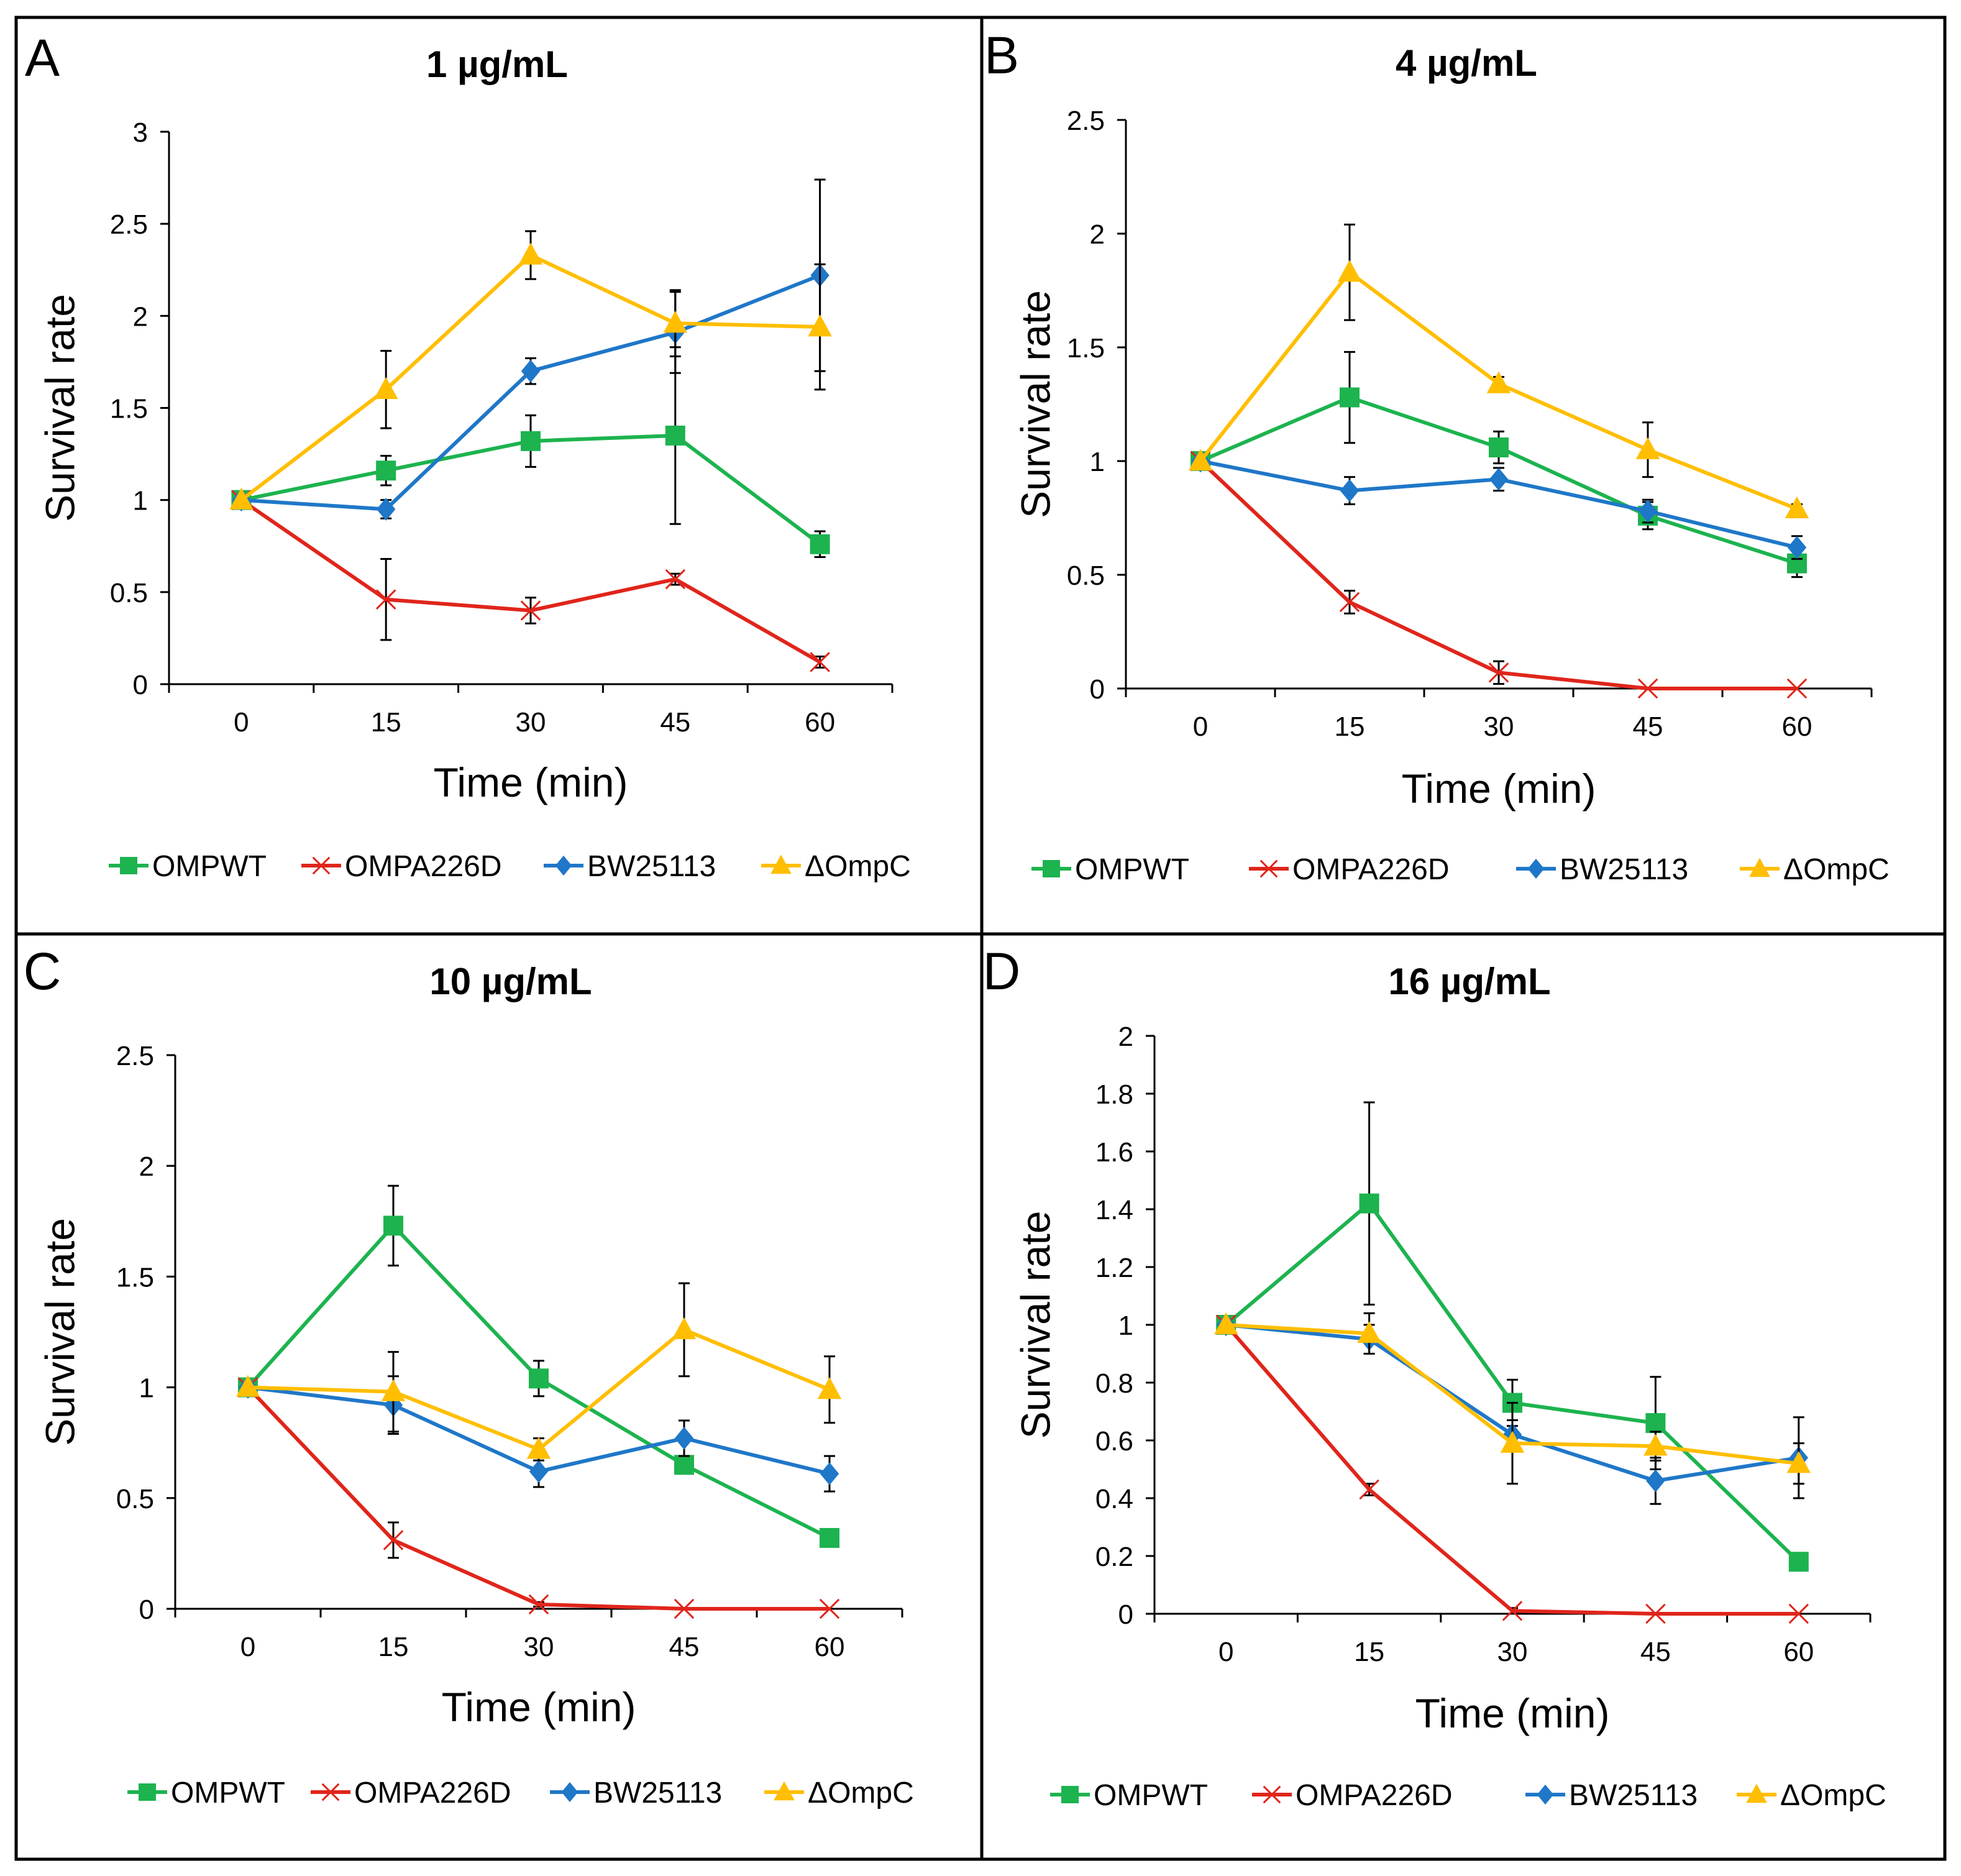  What do you see at coordinates (1798, 1652) in the screenshot?
I see `x-tick-label: 60` at bounding box center [1798, 1652].